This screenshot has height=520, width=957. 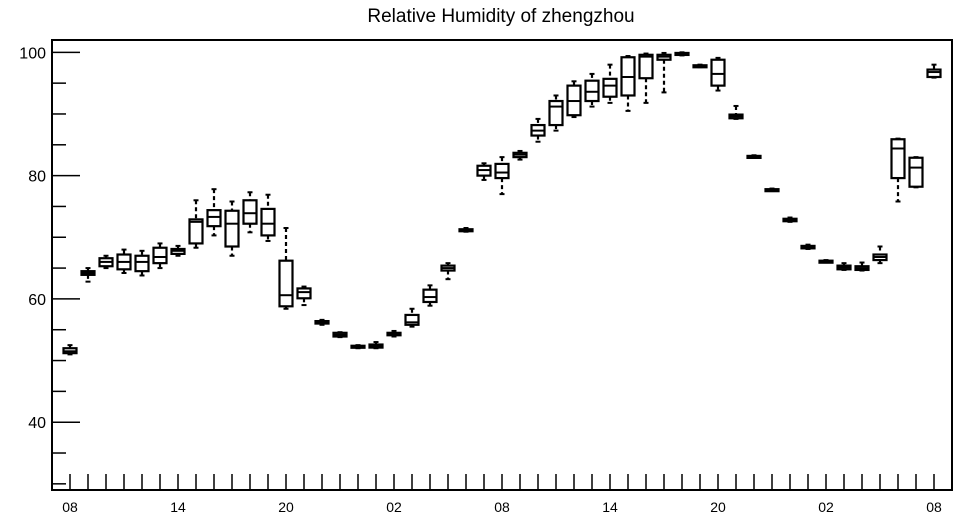 What do you see at coordinates (37, 177) in the screenshot?
I see `y-tick-label: 80` at bounding box center [37, 177].